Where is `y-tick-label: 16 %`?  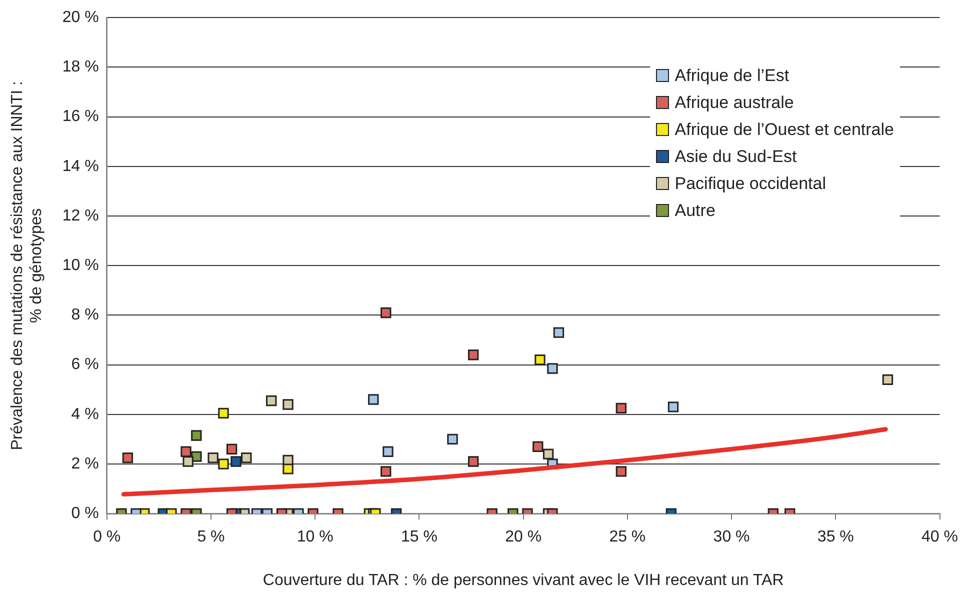
y-tick-label: 16 % is located at coordinates (80, 117).